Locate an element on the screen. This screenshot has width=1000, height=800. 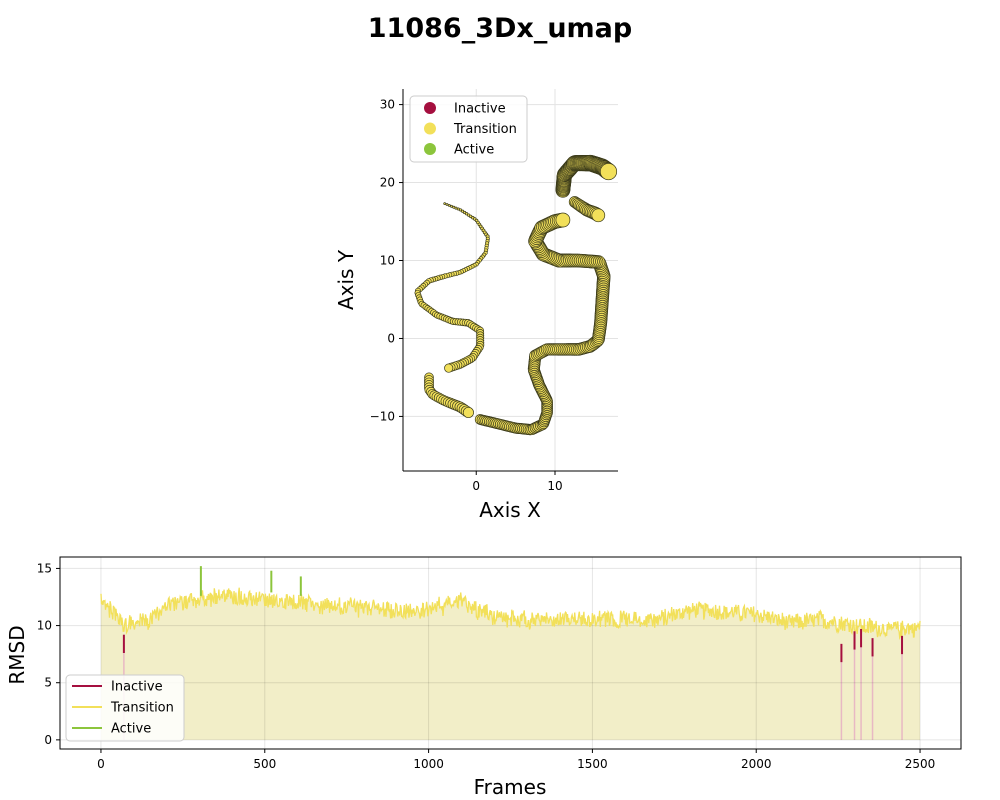
rmsd-legend-label: Inactive is located at coordinates (137, 687).